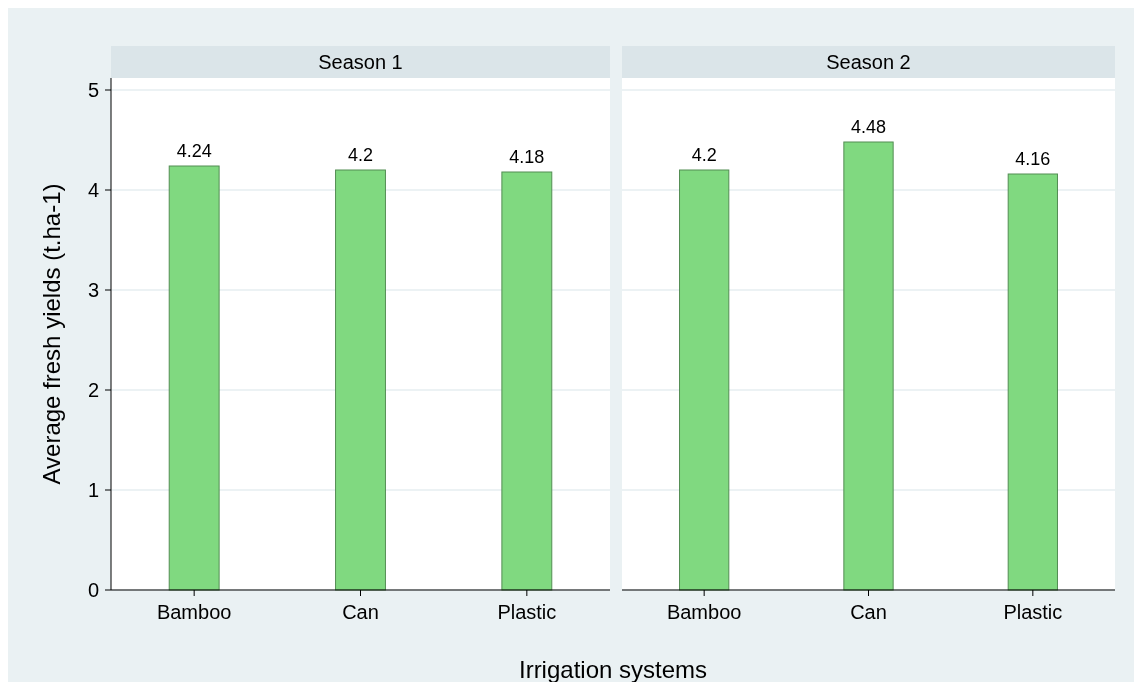 The width and height of the screenshot is (1134, 682). I want to click on y-tick-label: 2, so click(93, 390).